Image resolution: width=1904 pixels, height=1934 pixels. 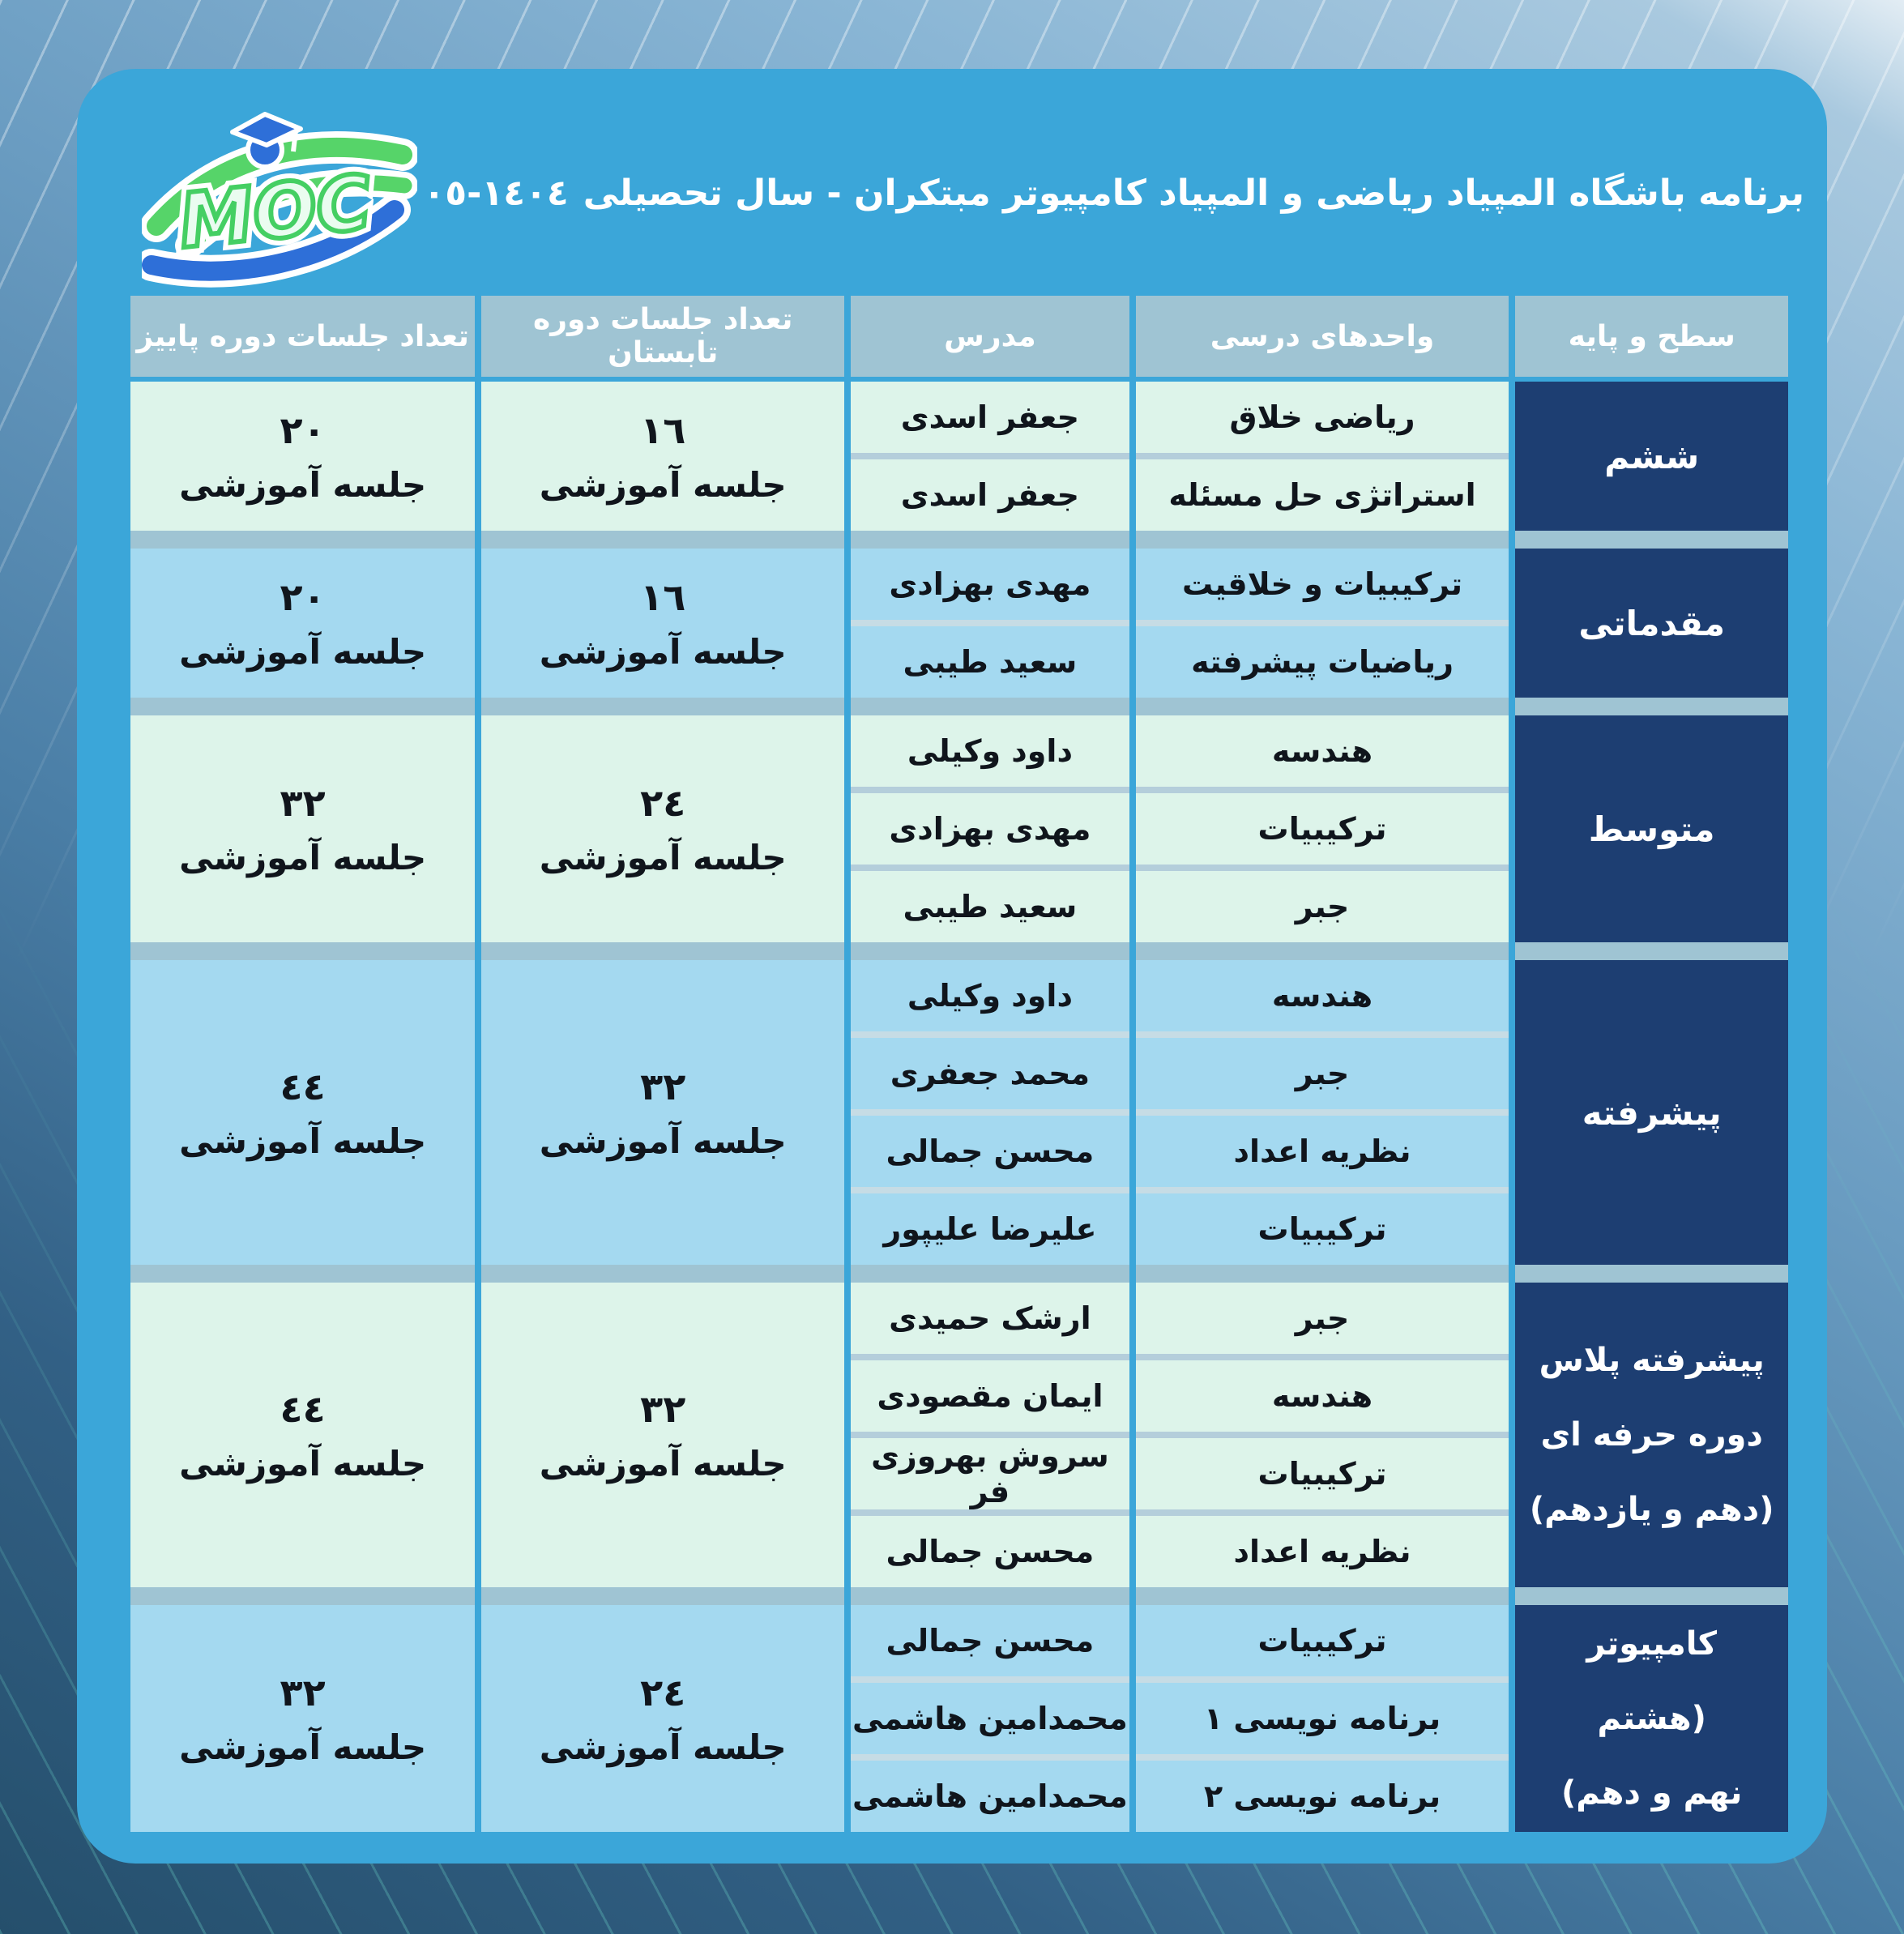 I want to click on units-column: هندسه ترکیبیات جبر, so click(x=1322, y=828).